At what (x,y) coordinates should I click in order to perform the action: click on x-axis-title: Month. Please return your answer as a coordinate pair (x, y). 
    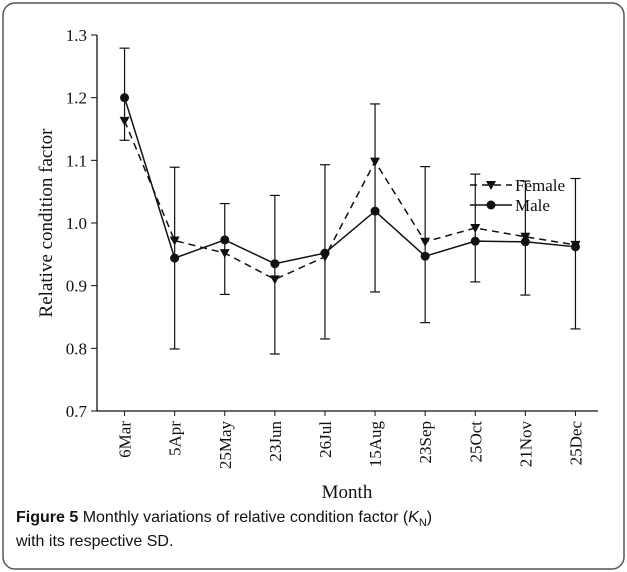
    Looking at the image, I should click on (347, 492).